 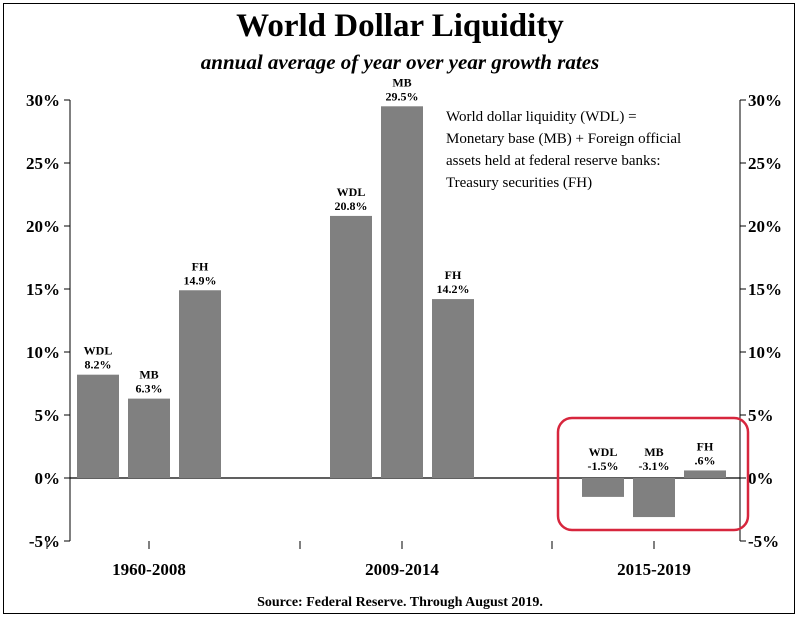 I want to click on left-y-tick-label: 20%, so click(x=43, y=226).